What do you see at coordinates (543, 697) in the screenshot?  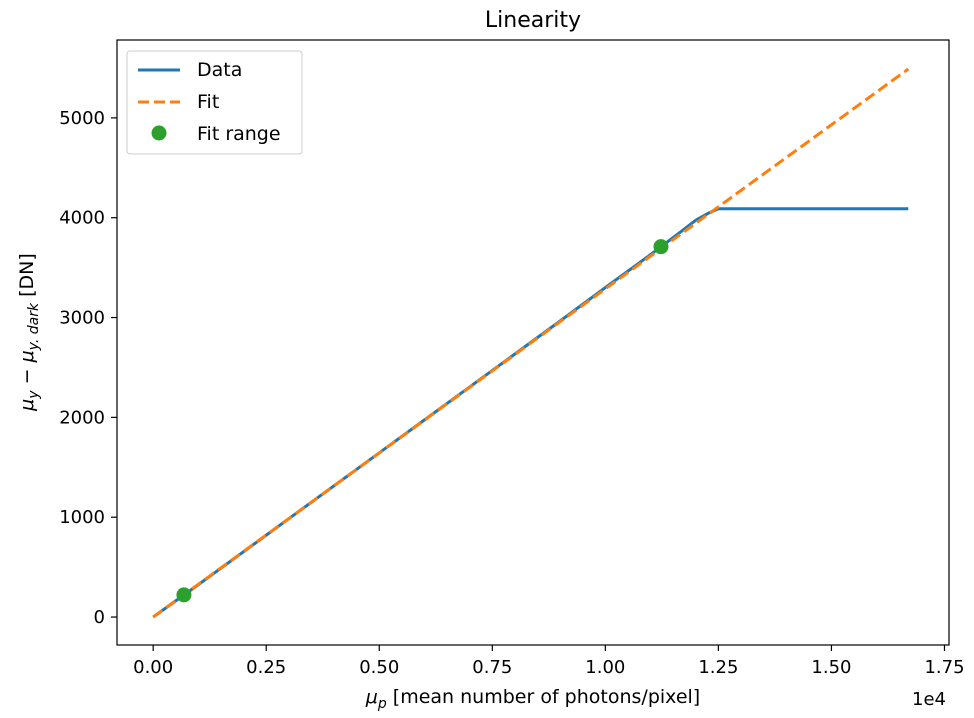 I see `x-axis-label-text: [mean number of photons/pixel]` at bounding box center [543, 697].